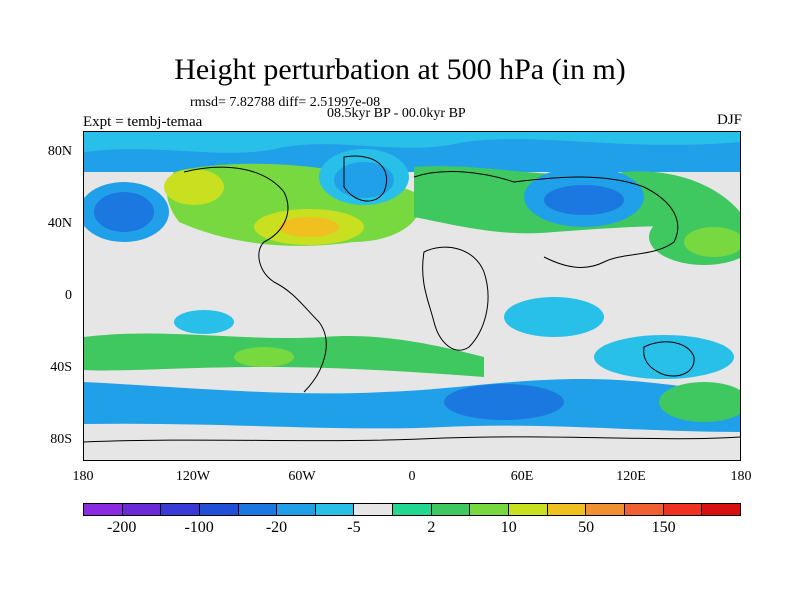  What do you see at coordinates (59, 223) in the screenshot?
I see `y-tick-label: 40N` at bounding box center [59, 223].